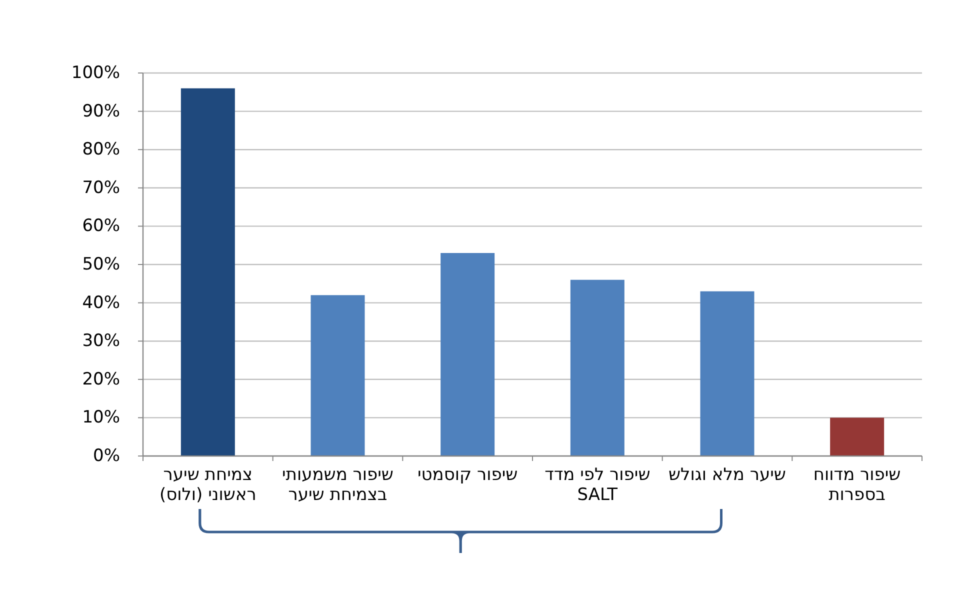 The image size is (980, 616). Describe the element at coordinates (101, 150) in the screenshot. I see `y-tick-label: 80%` at that location.